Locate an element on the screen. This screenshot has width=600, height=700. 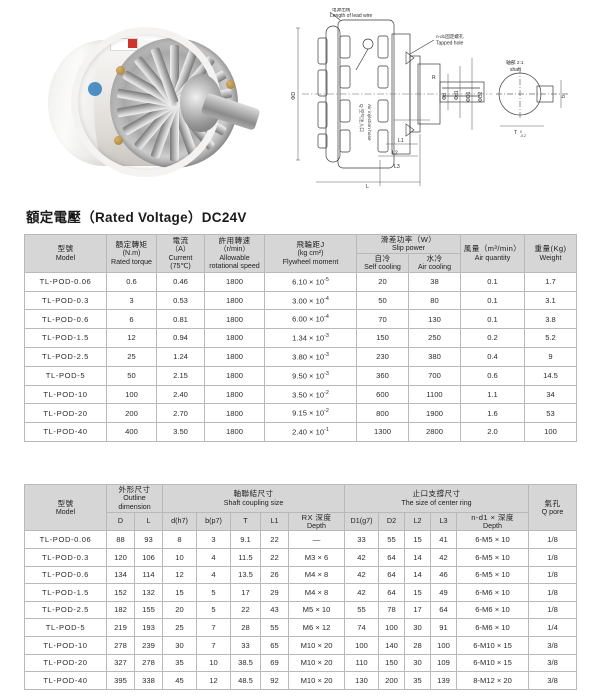
label-shaft-detail-en: shaft is located at coordinates (515, 70).